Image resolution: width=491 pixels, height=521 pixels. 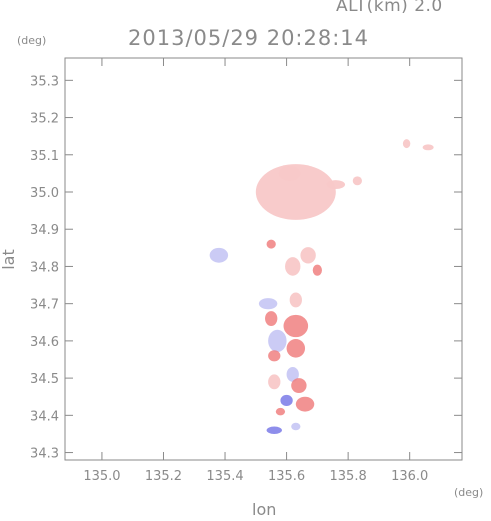 I want to click on x-tick-label-5: 136.0, so click(x=409, y=476).